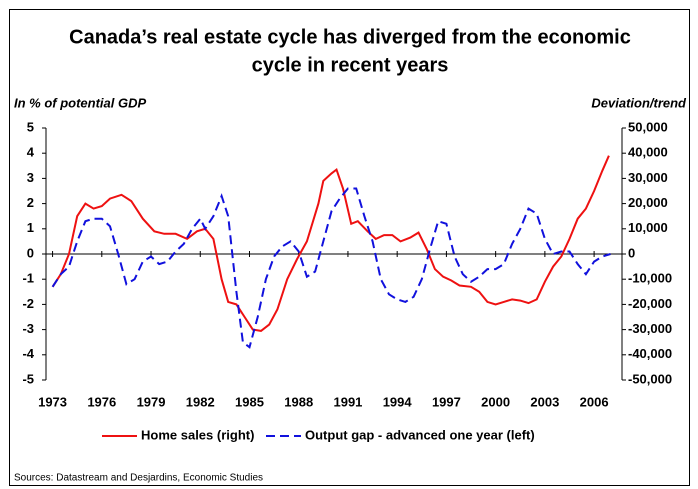  I want to click on y-tick-label: -4, so click(28, 353).